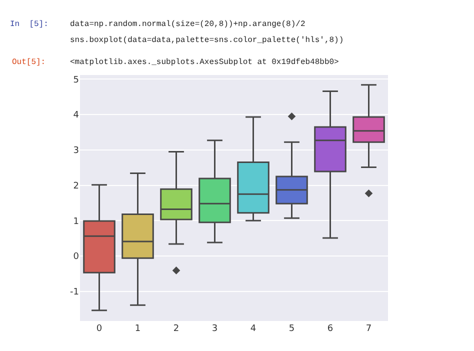  I want to click on y-tick-label: 3, so click(76, 151).